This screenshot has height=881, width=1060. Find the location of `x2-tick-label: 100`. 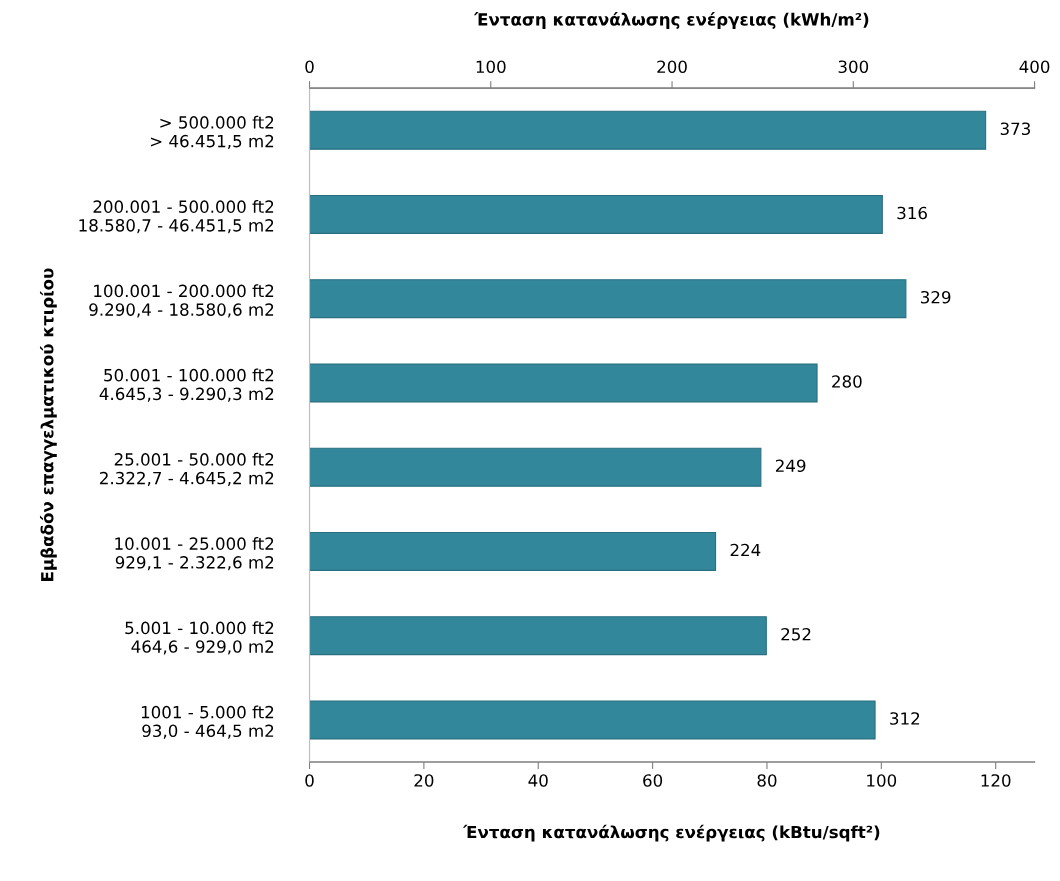

x2-tick-label: 100 is located at coordinates (491, 67).